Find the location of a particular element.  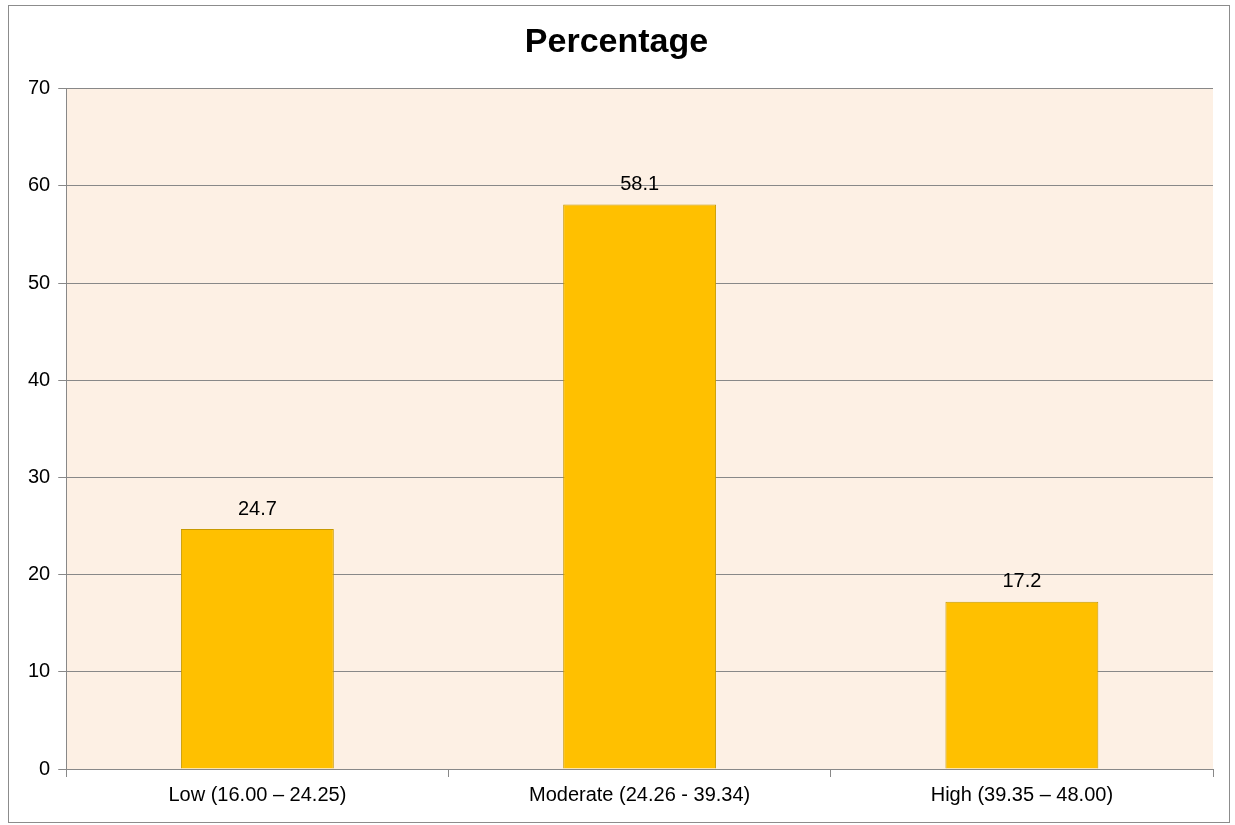

y-tick-label: 30 is located at coordinates (39, 476).